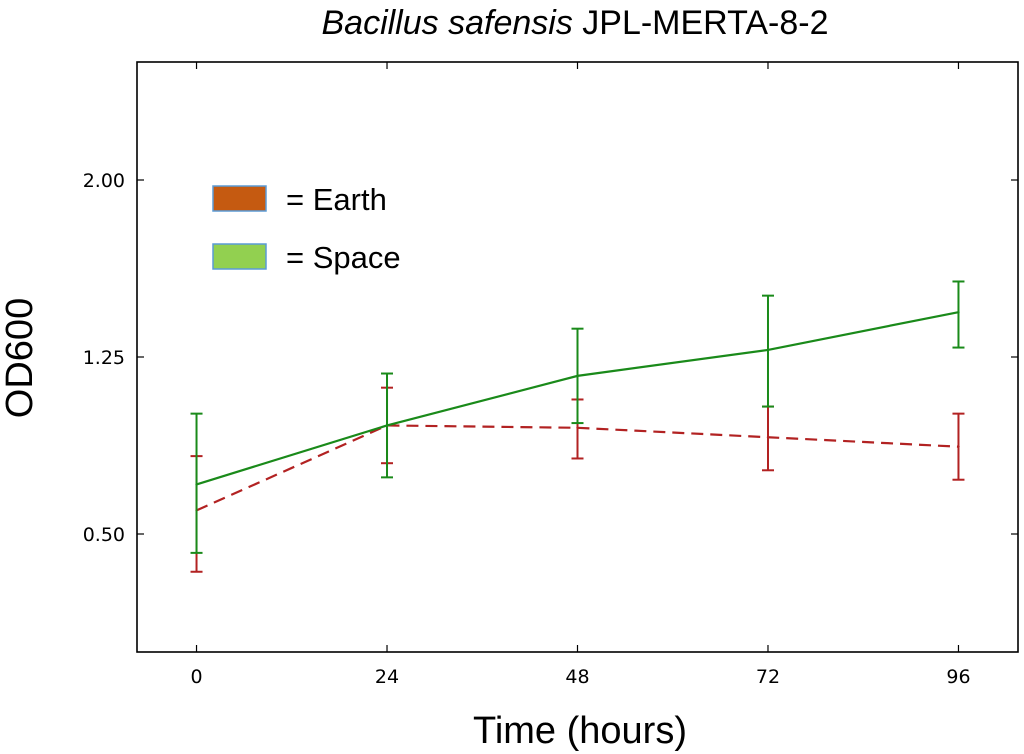 This screenshot has width=1024, height=754. What do you see at coordinates (701, 23) in the screenshot?
I see `chart-title-rest: JPL-MERTA-8-2` at bounding box center [701, 23].